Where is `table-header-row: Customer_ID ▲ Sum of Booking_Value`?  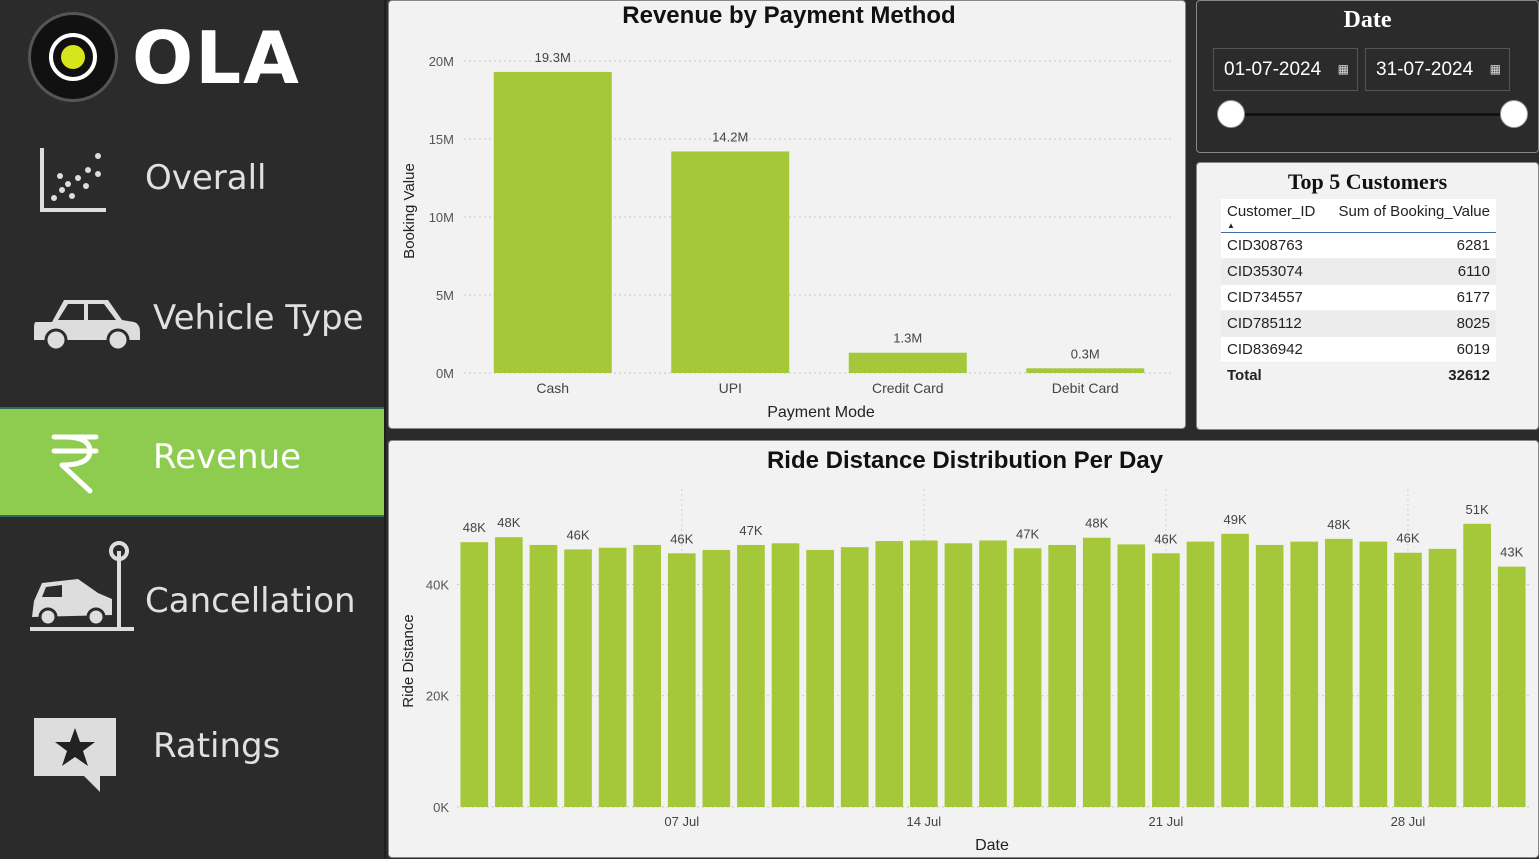 table-header-row: Customer_ID ▲ Sum of Booking_Value is located at coordinates (1358, 216).